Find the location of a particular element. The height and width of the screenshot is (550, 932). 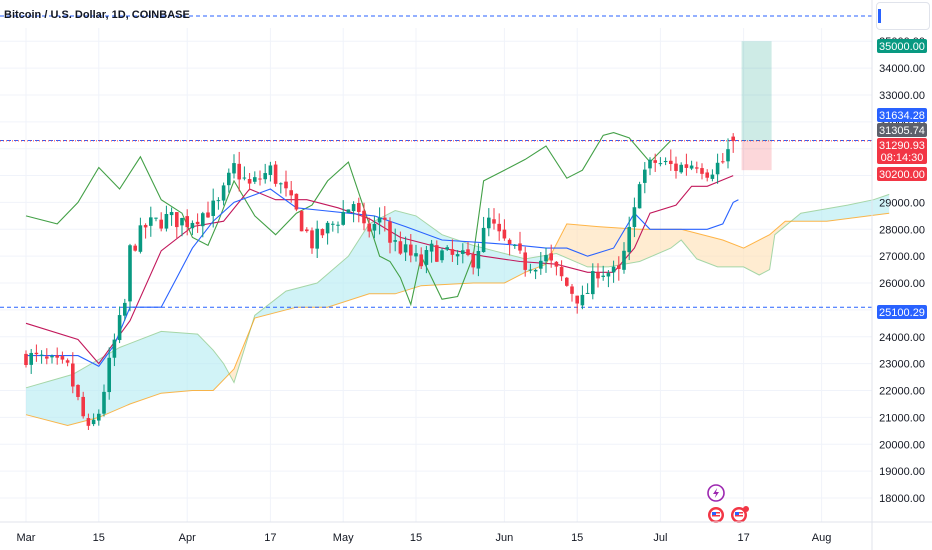

svg-text: 31634.28 is located at coordinates (902, 116).